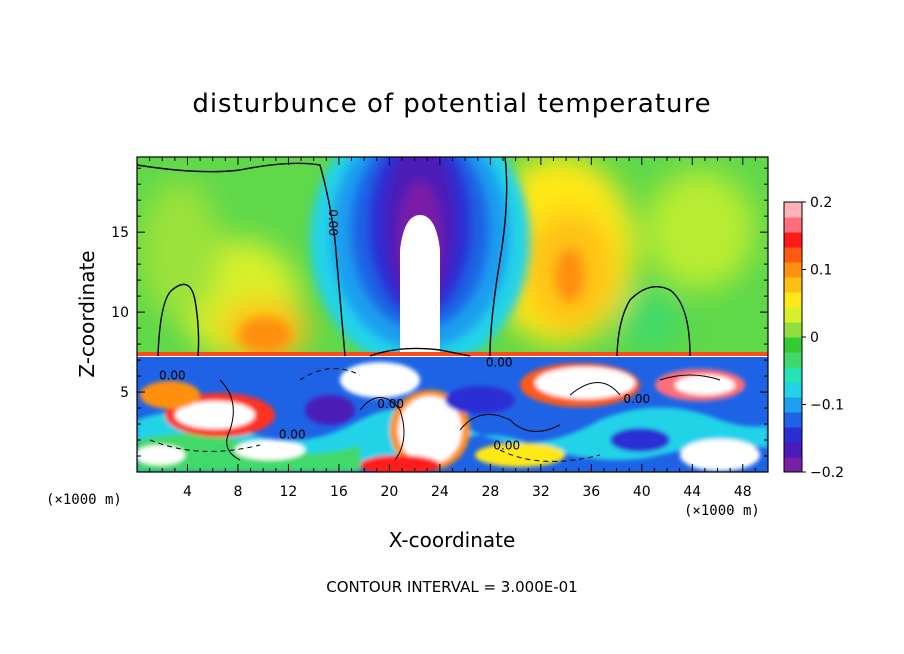  I want to click on x-unit-label: (×1000 m), so click(722, 511).